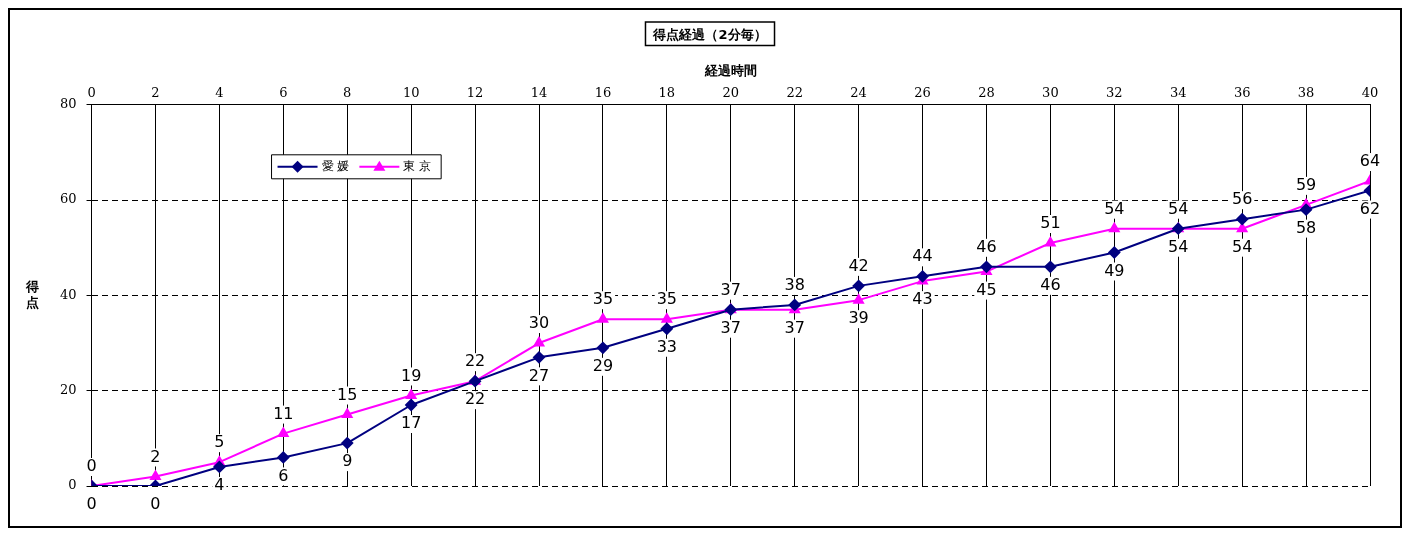  What do you see at coordinates (539, 93) in the screenshot?
I see `x-tick-label: 14` at bounding box center [539, 93].